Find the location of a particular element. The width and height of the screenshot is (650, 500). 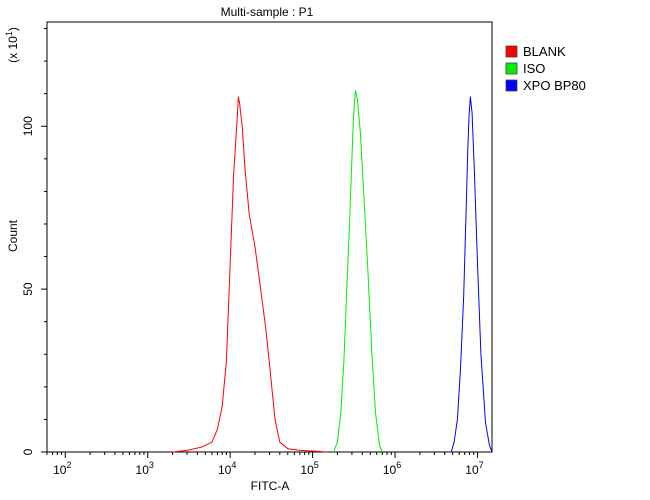

legend-label: ISO is located at coordinates (534, 68).